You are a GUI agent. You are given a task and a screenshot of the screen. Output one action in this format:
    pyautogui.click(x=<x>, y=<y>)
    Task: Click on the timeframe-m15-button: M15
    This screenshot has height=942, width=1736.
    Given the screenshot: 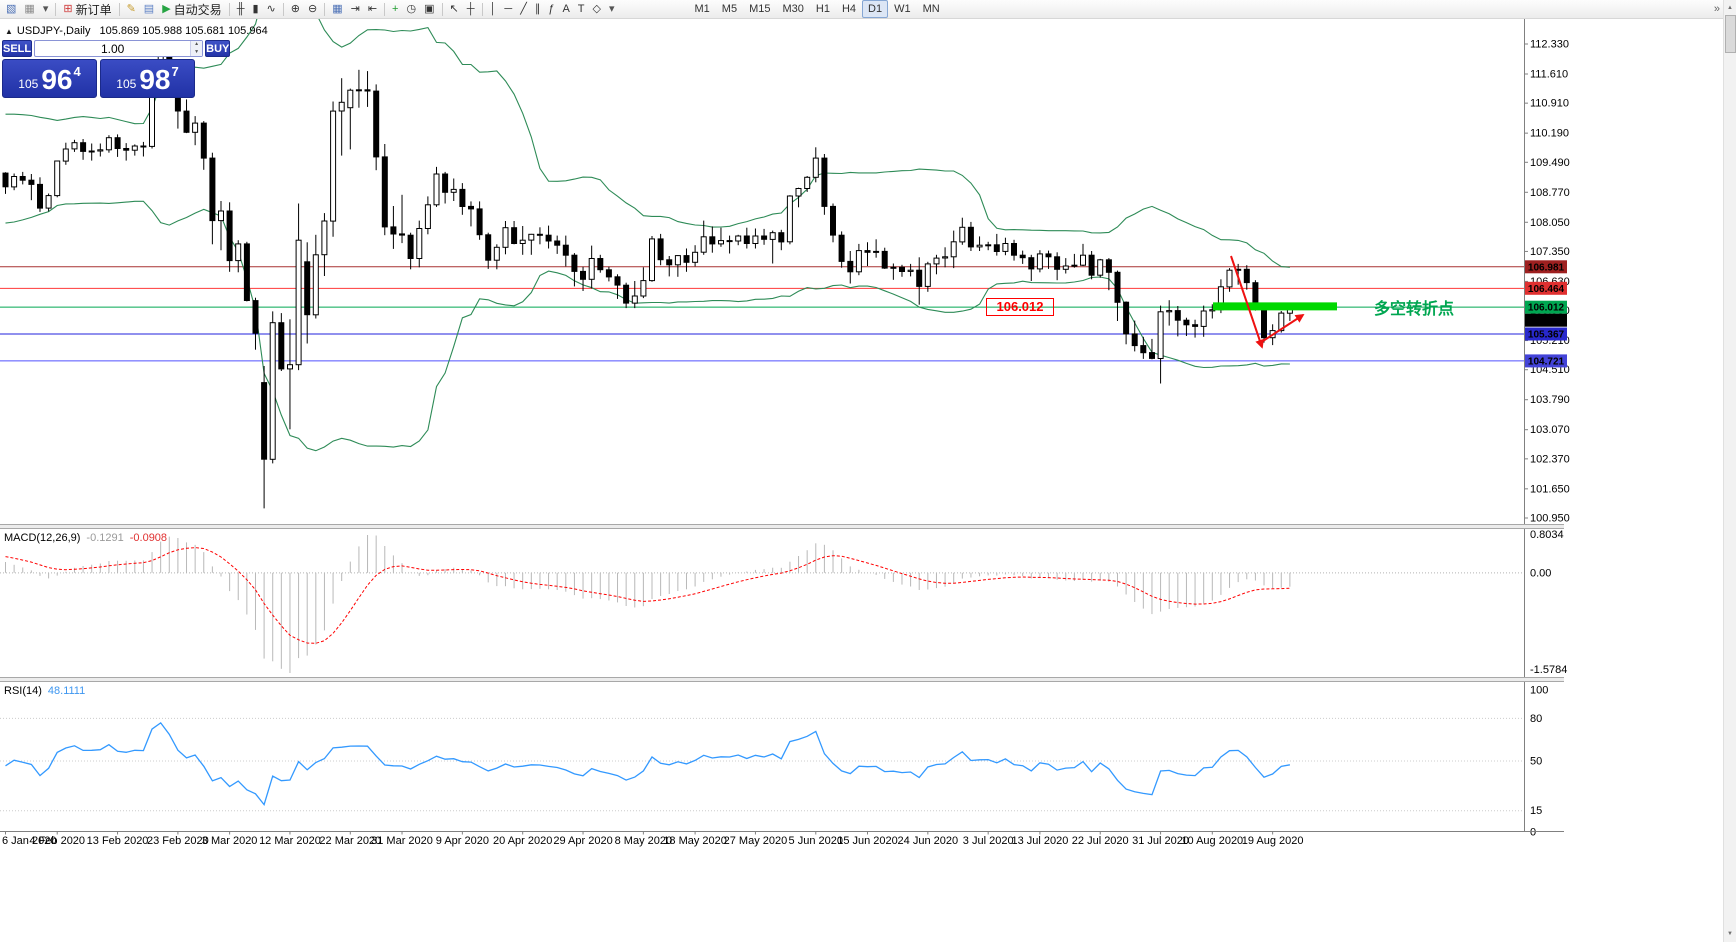 What is the action you would take?
    pyautogui.click(x=759, y=9)
    